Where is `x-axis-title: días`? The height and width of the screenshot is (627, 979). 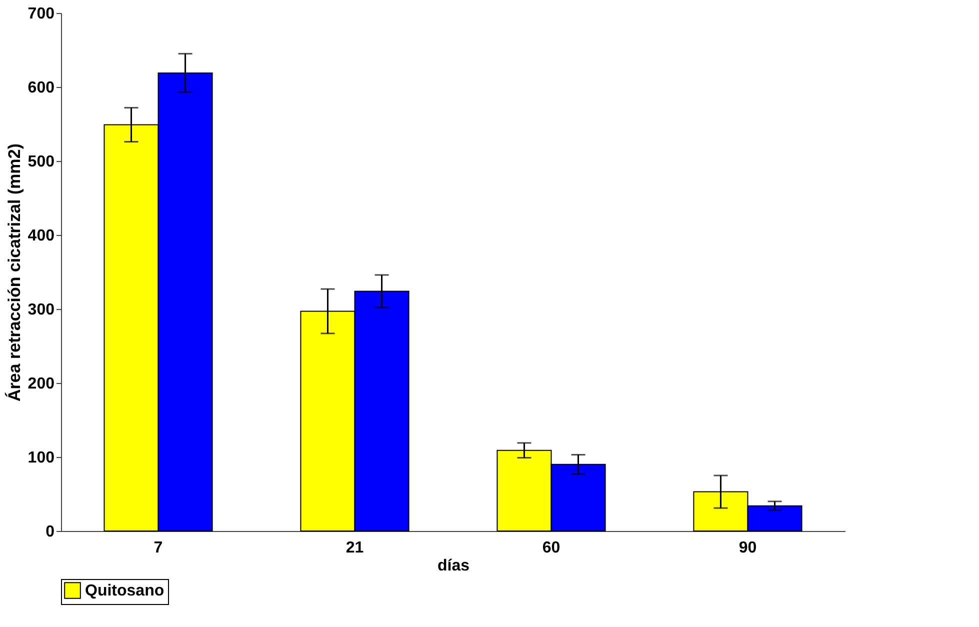 x-axis-title: días is located at coordinates (453, 566).